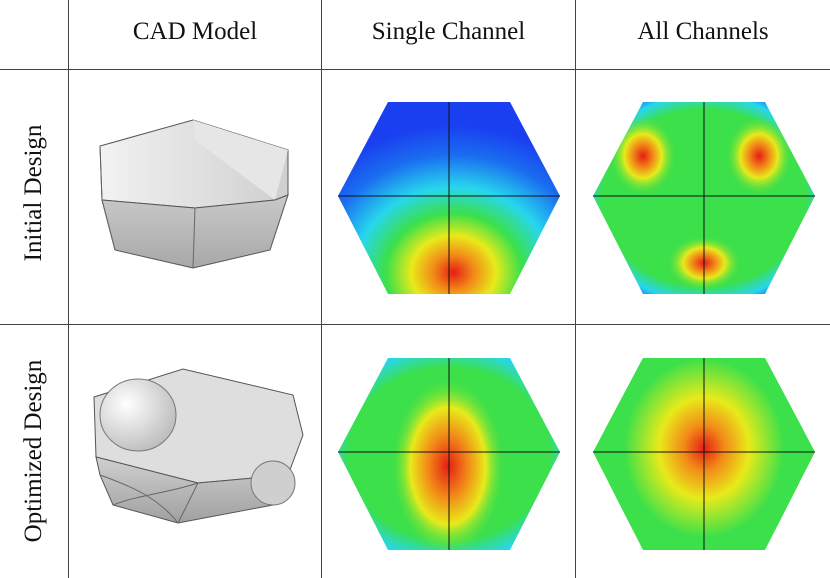 The height and width of the screenshot is (578, 830). I want to click on optimized-cad-model, so click(199, 447).